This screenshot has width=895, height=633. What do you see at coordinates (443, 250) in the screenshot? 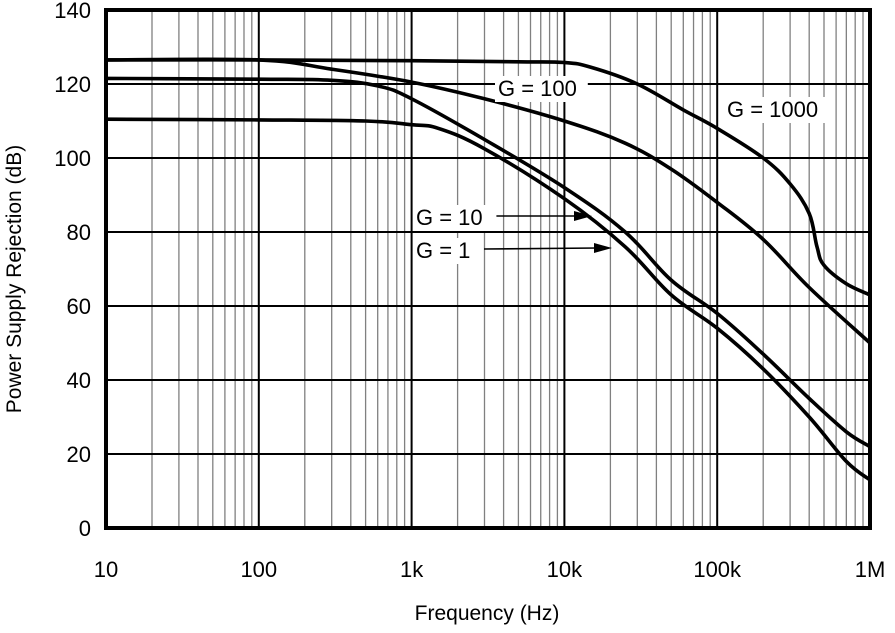
I see `series-annotation: G = 1` at bounding box center [443, 250].